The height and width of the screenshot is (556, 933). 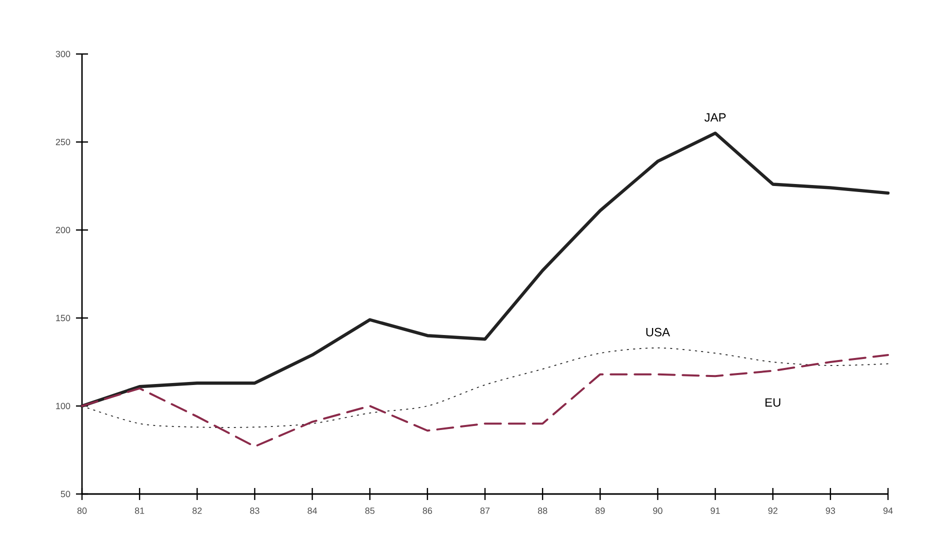 What do you see at coordinates (831, 511) in the screenshot?
I see `x-tick-label: 93` at bounding box center [831, 511].